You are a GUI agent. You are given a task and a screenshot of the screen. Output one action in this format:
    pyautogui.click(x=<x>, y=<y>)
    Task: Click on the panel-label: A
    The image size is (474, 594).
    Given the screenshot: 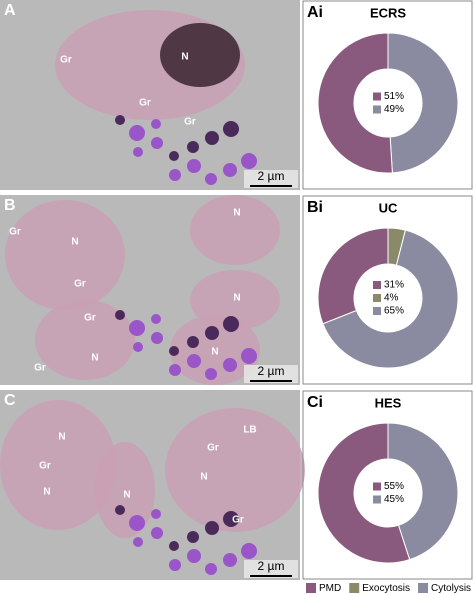 What is the action you would take?
    pyautogui.click(x=10, y=10)
    